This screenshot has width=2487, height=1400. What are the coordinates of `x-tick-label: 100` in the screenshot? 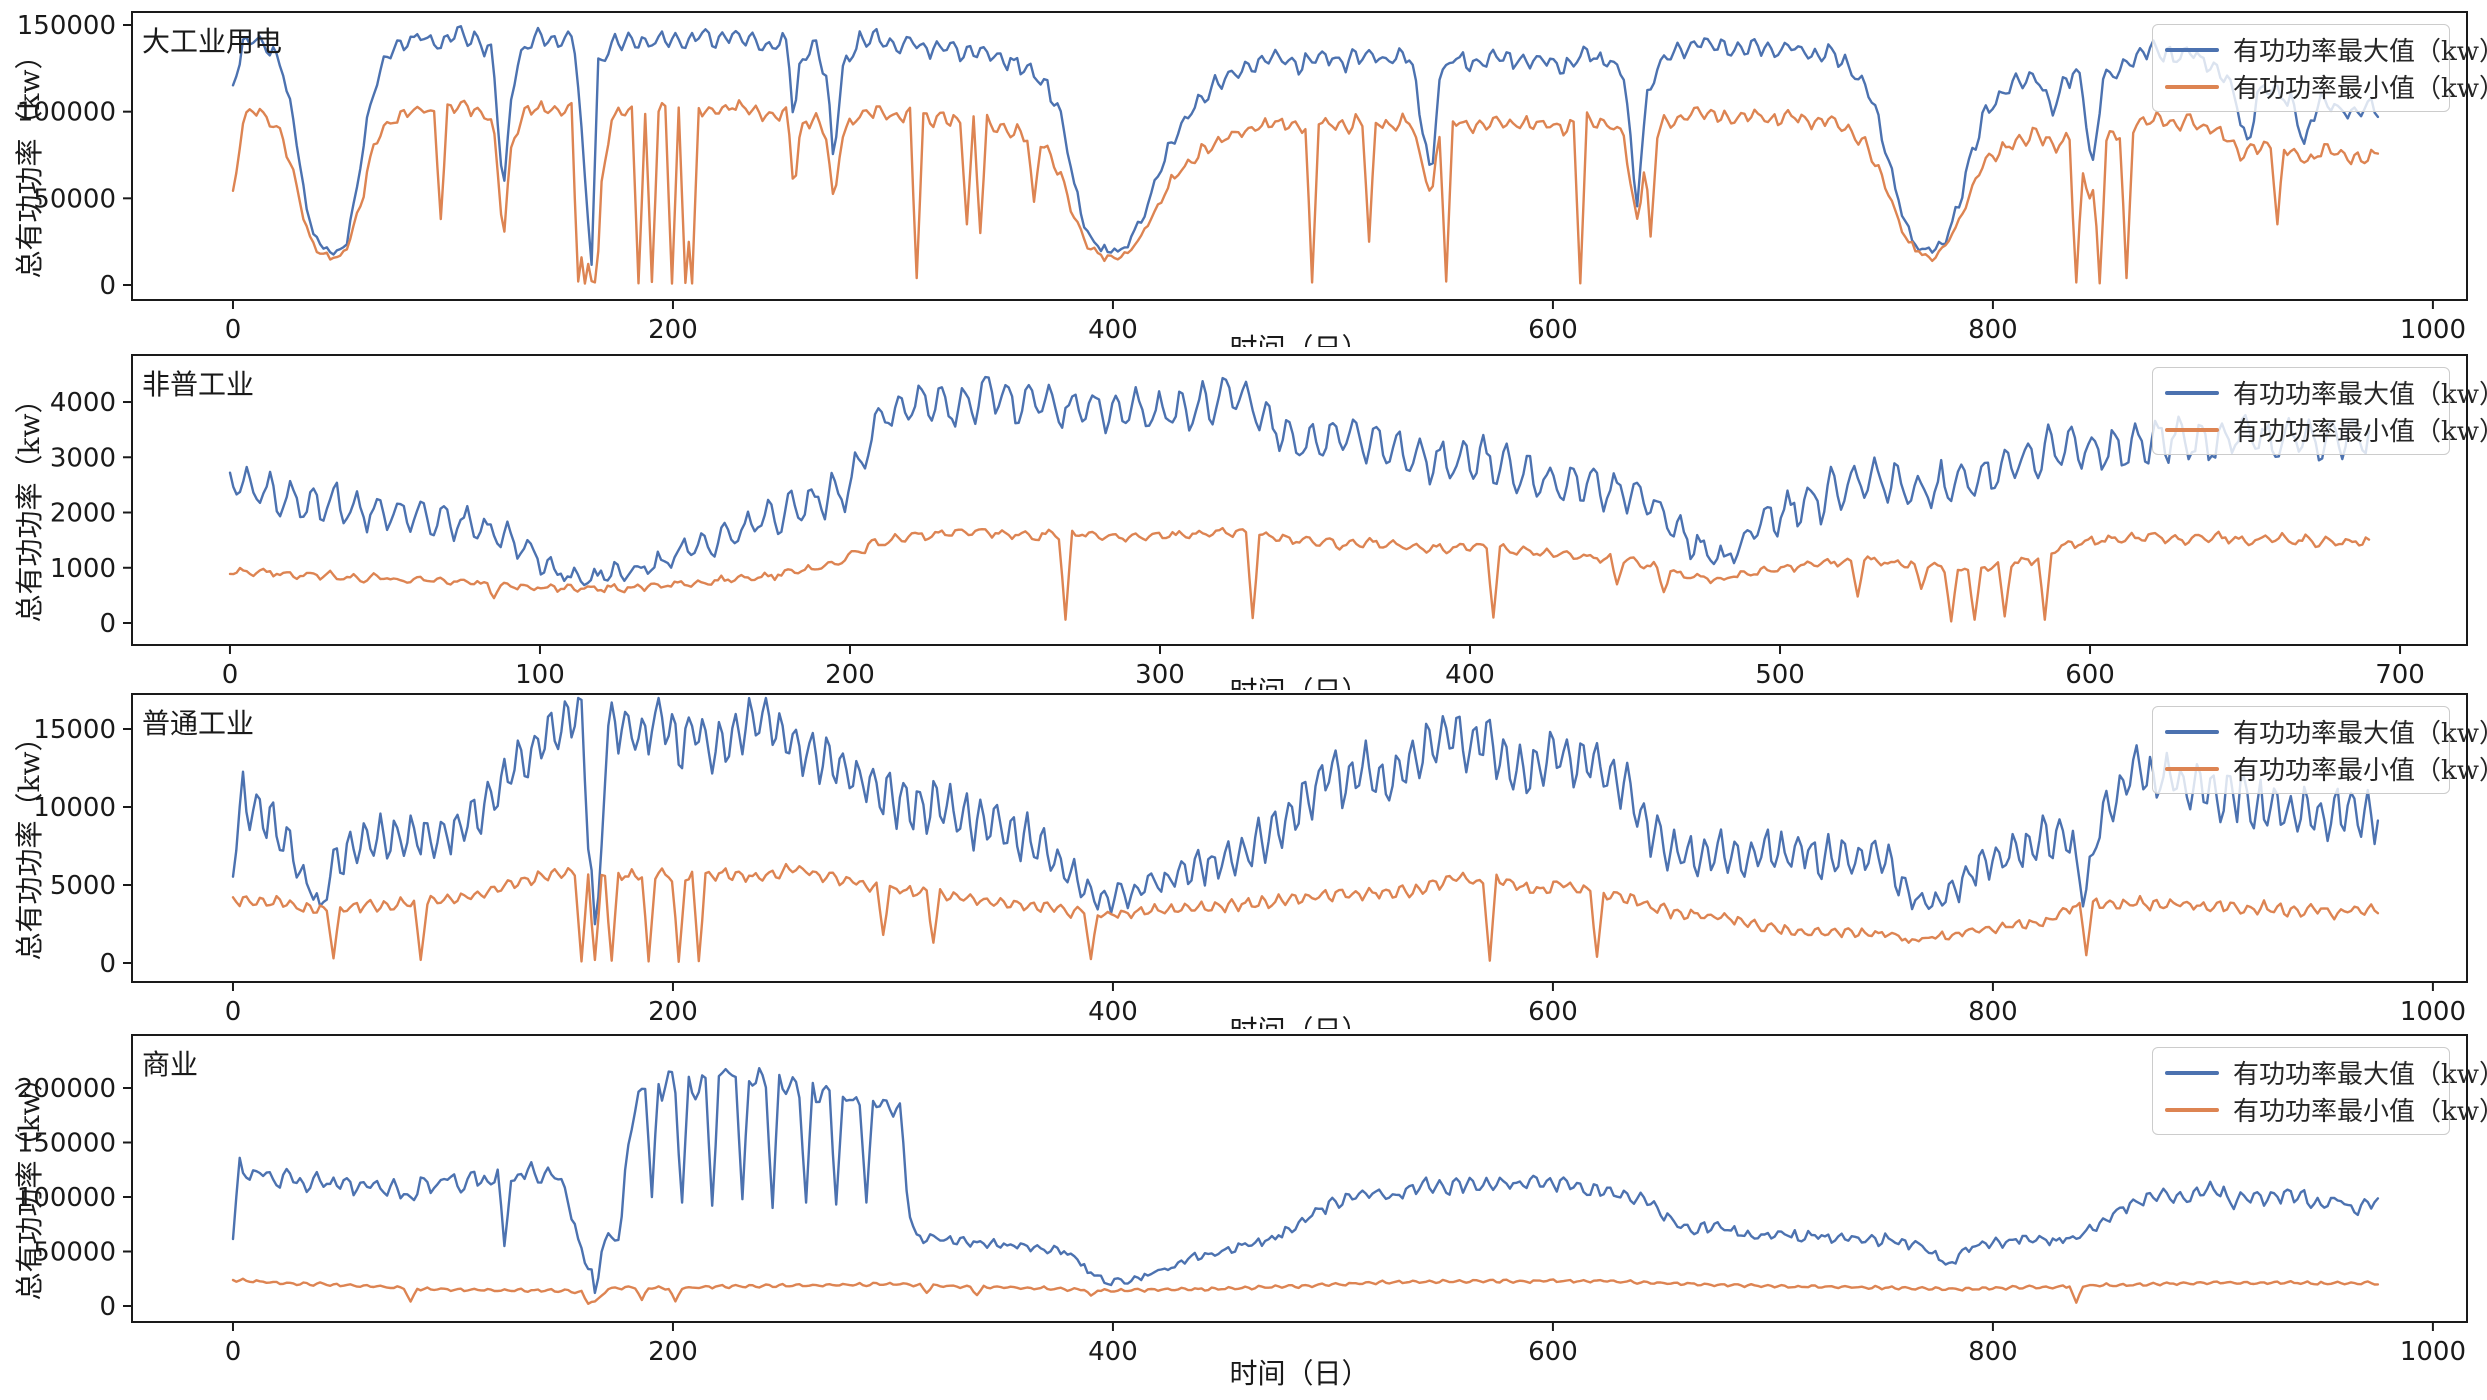 It's located at (540, 675).